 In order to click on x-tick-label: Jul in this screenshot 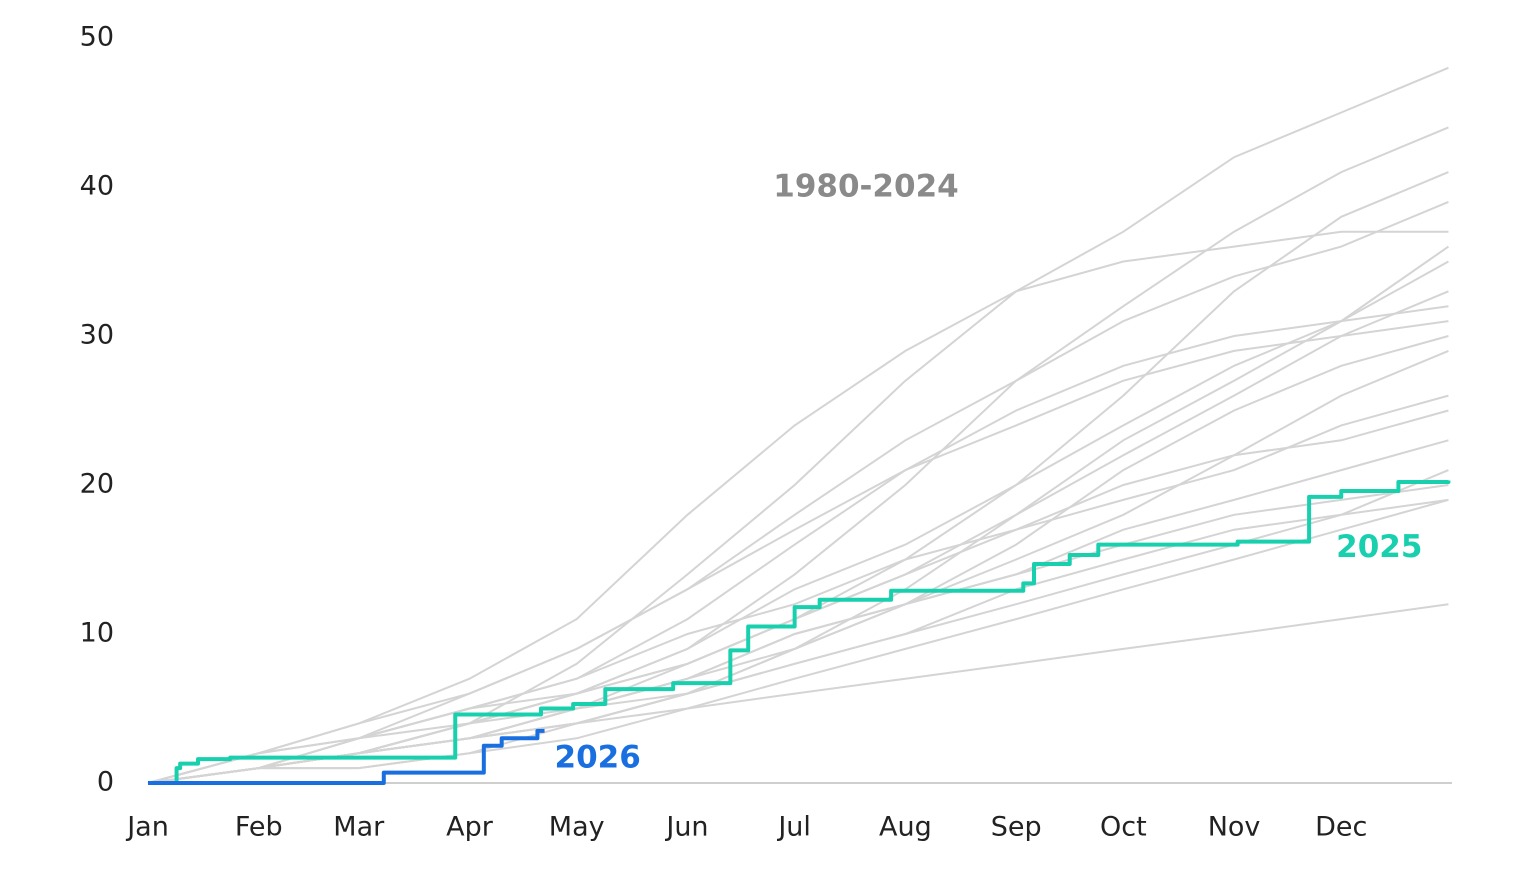, I will do `click(793, 827)`.